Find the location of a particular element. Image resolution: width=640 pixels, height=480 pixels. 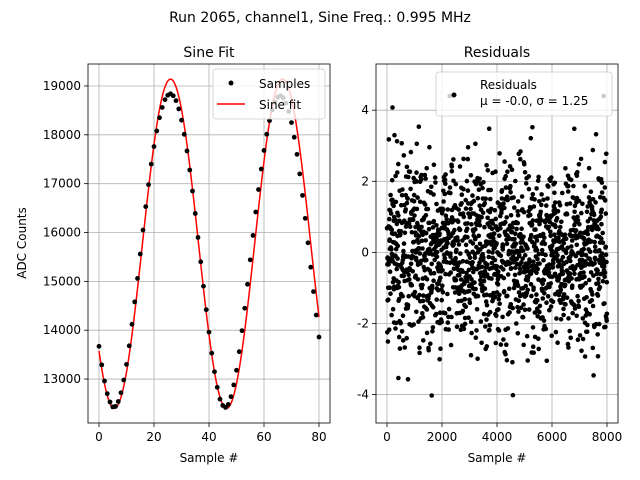

x-tick-label: 0 is located at coordinates (99, 437).